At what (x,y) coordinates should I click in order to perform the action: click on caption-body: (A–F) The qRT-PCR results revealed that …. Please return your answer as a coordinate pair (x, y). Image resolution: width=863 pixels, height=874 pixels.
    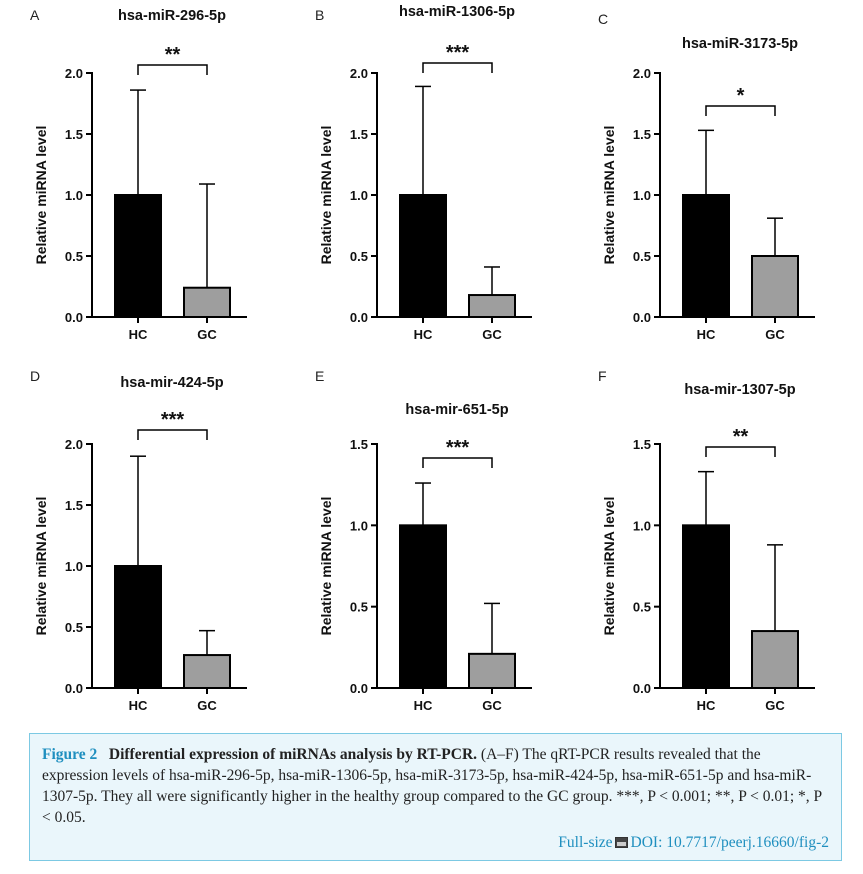
    Looking at the image, I should click on (432, 786).